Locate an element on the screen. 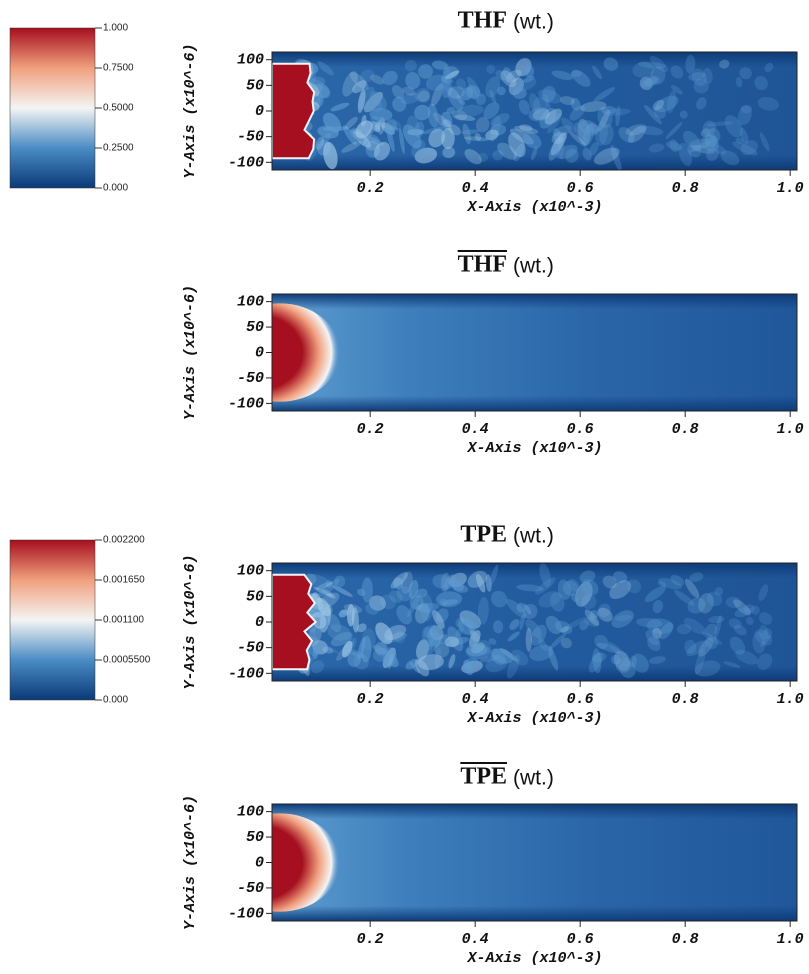  colorbar-tick-label: 0.001100 is located at coordinates (123, 620).